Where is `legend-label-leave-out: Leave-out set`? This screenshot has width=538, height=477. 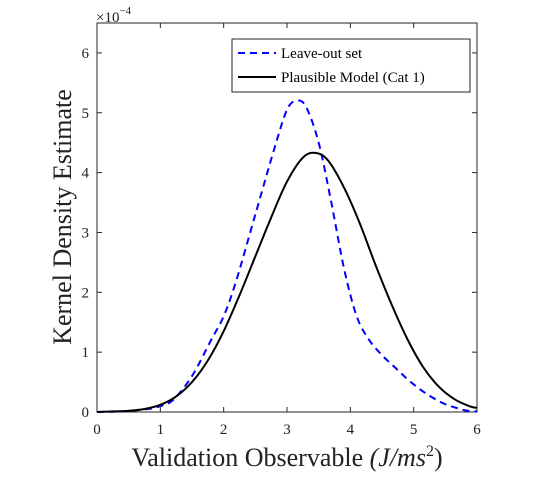
legend-label-leave-out: Leave-out set is located at coordinates (322, 54).